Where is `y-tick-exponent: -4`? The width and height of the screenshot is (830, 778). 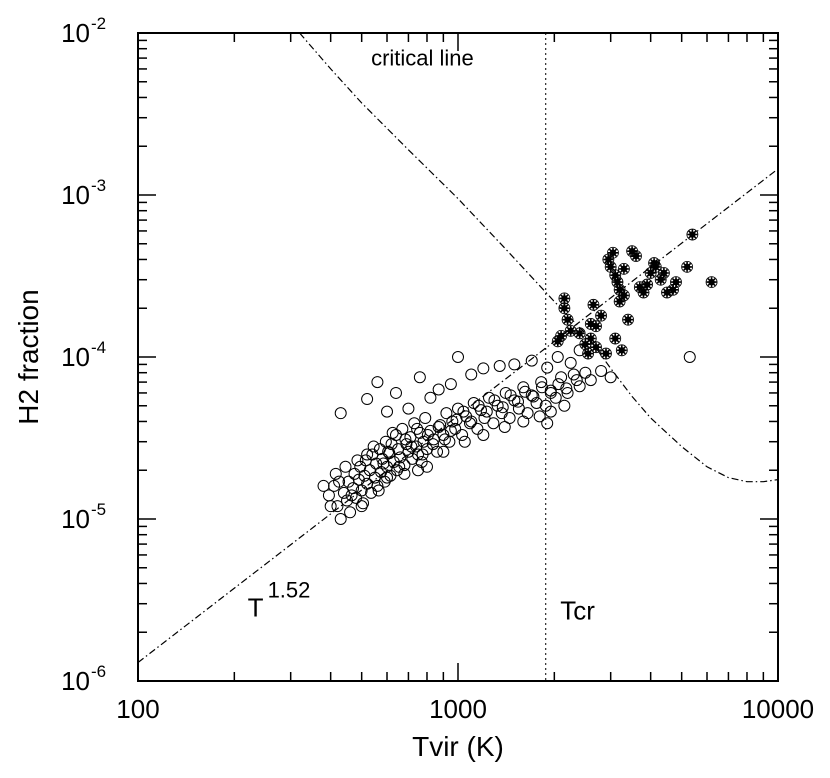
y-tick-exponent: -4 is located at coordinates (98, 347).